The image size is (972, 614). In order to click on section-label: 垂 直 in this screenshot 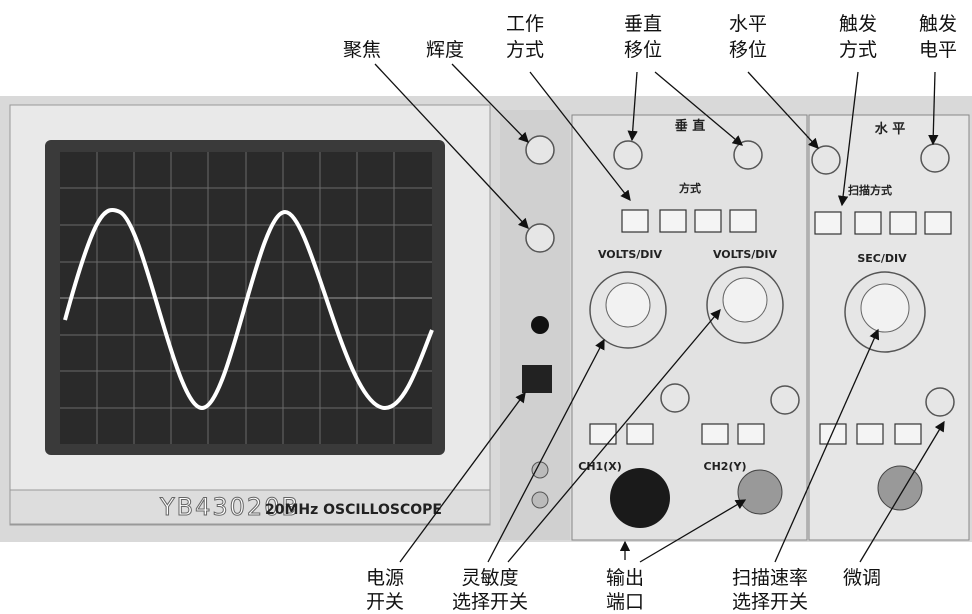, I will do `click(690, 126)`.